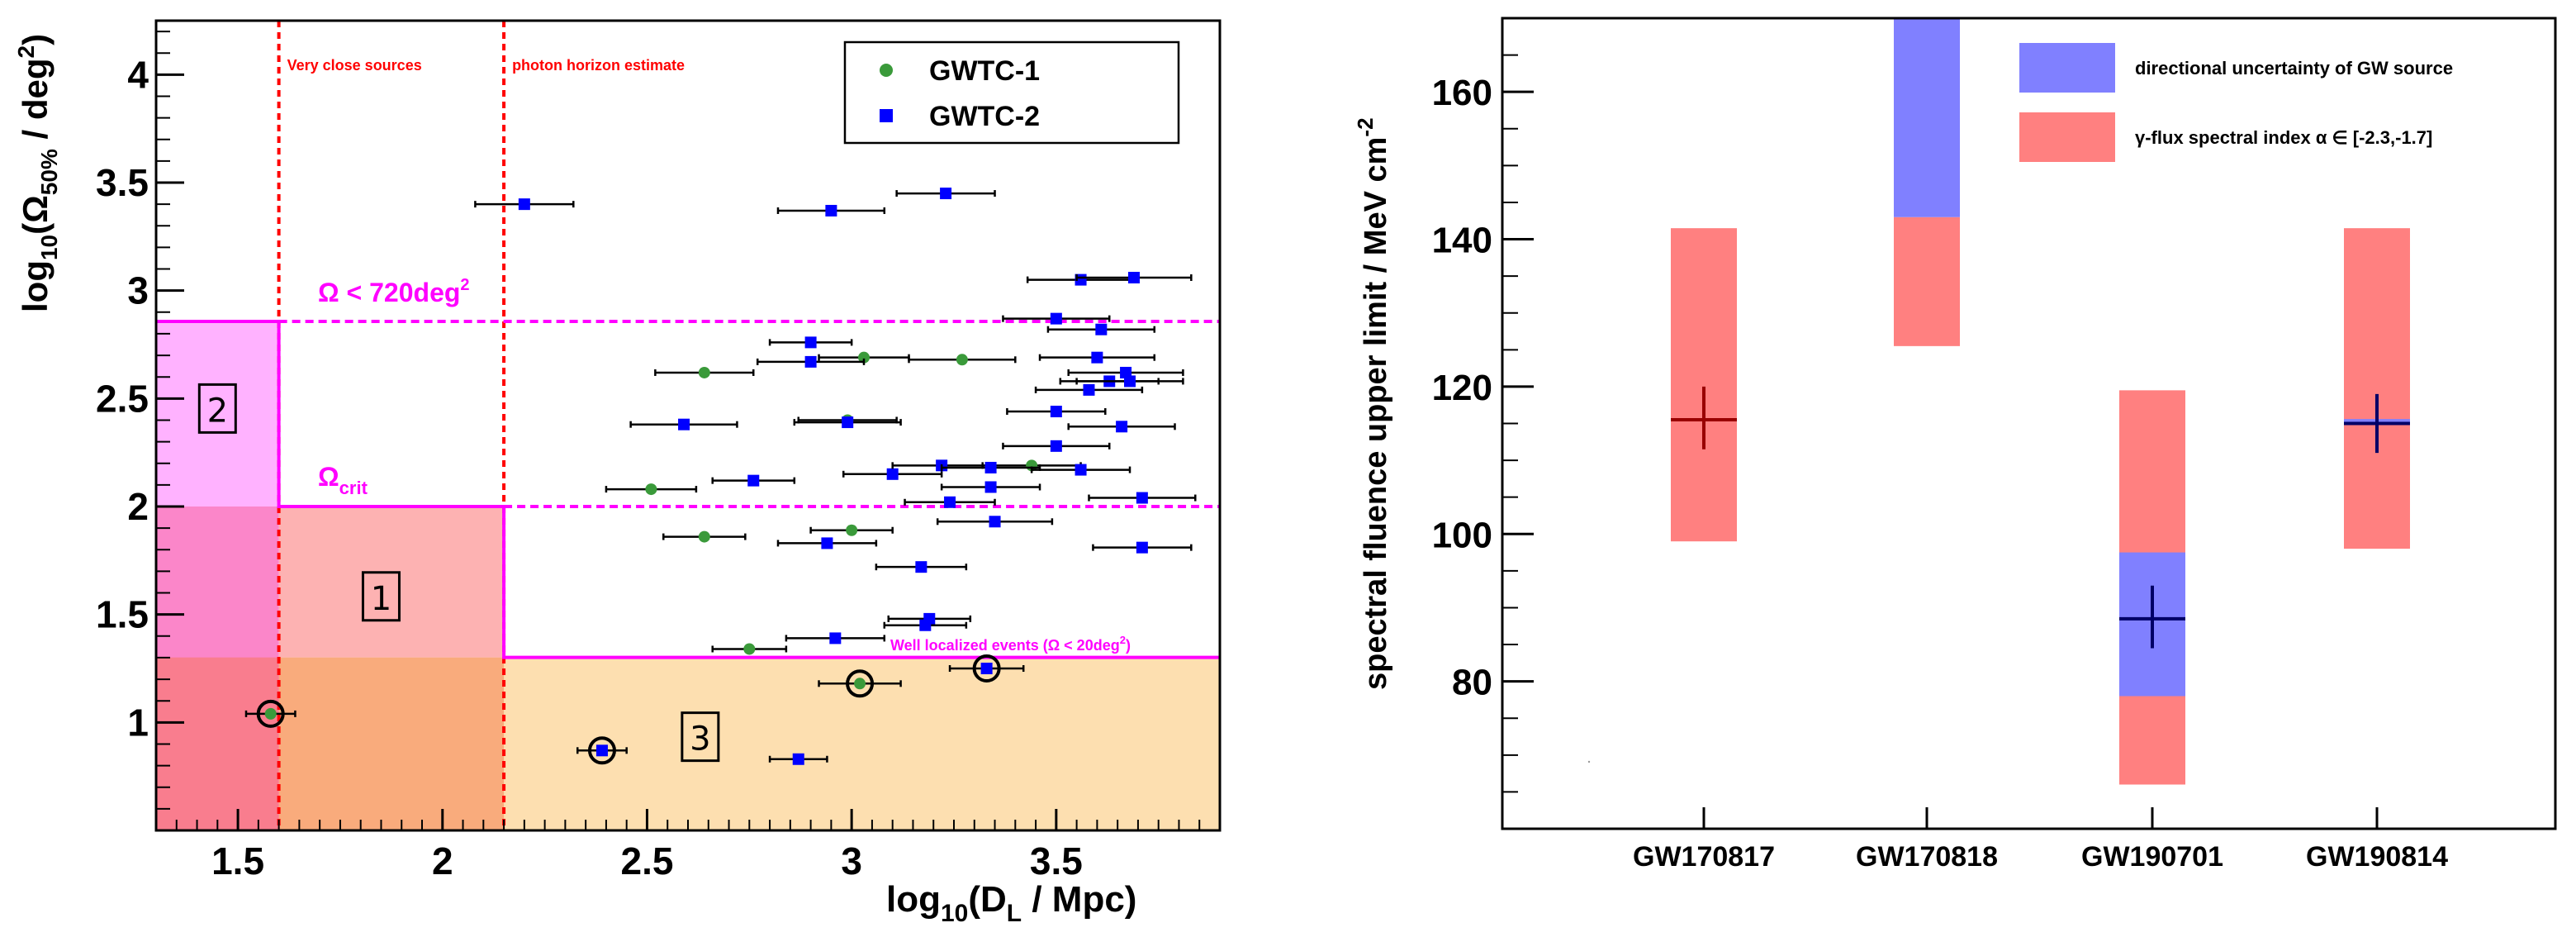 The height and width of the screenshot is (937, 2576). What do you see at coordinates (354, 65) in the screenshot?
I see `very-close-label: Very close sources` at bounding box center [354, 65].